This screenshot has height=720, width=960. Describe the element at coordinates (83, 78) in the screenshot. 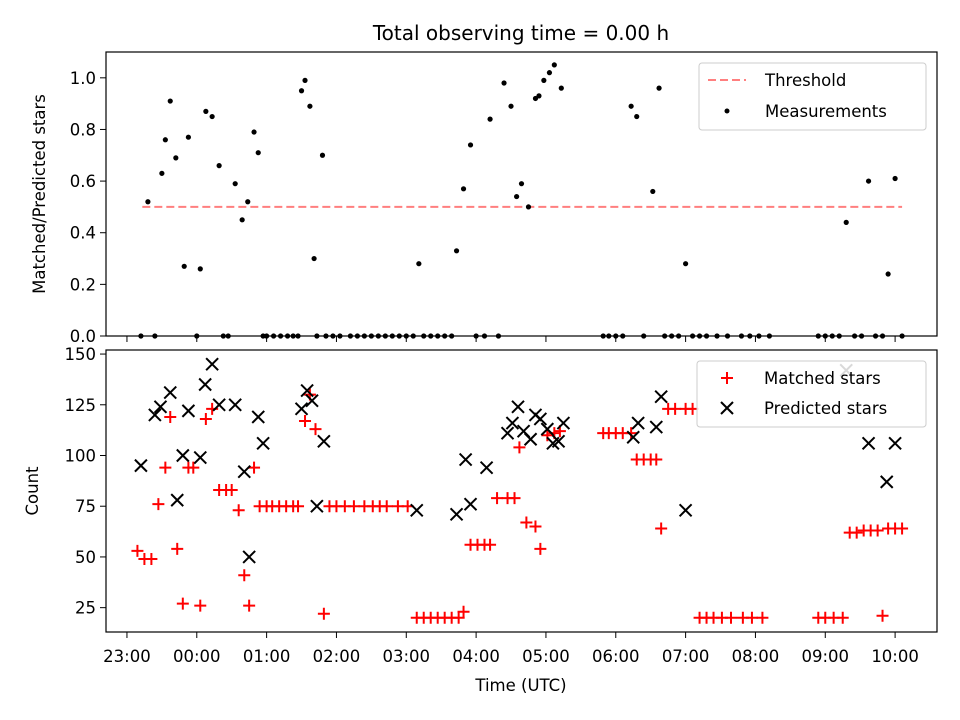

I see `top-y-tick-label: 1.0` at that location.